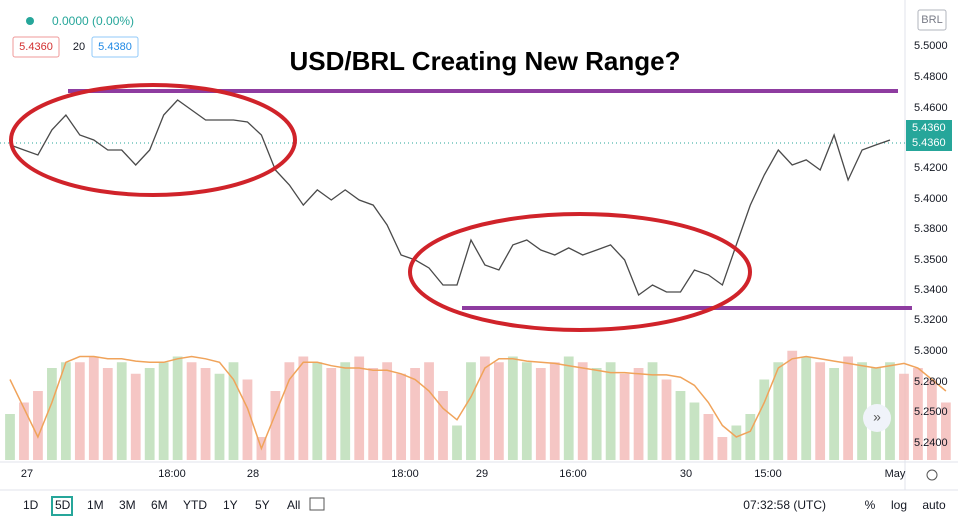 Image resolution: width=958 pixels, height=523 pixels. I want to click on range-selected, so click(62, 506).